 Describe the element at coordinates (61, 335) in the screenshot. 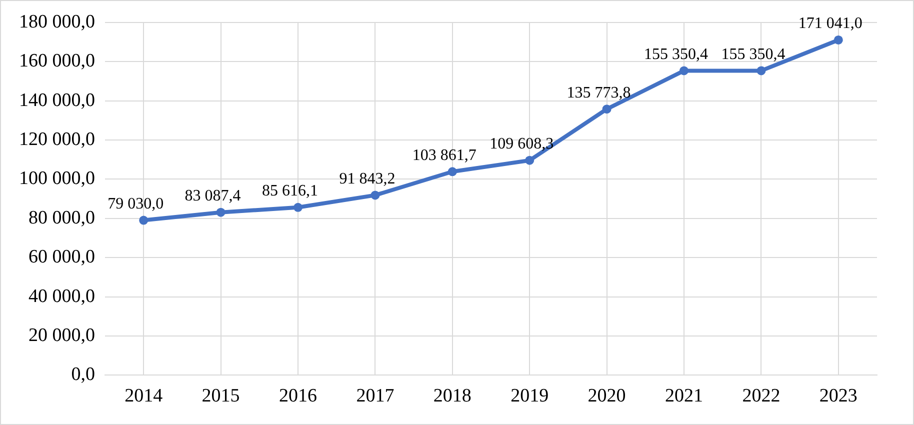

I see `y-tick-label: 20 000,0` at that location.